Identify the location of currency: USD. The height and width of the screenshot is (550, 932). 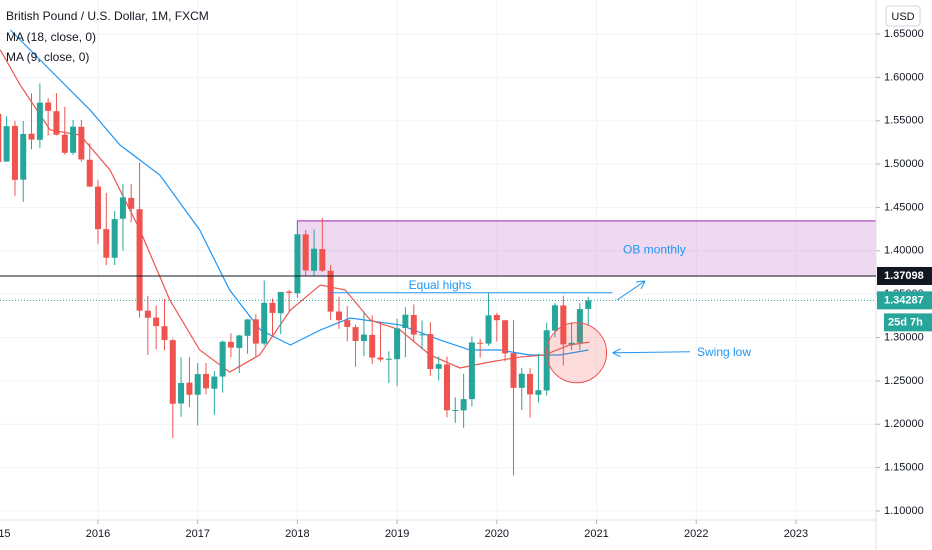
(902, 17).